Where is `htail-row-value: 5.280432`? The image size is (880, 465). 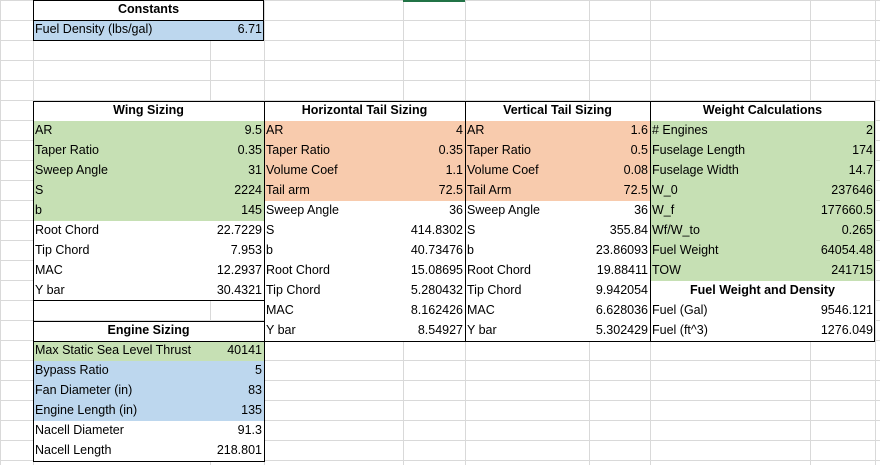
htail-row-value: 5.280432 is located at coordinates (434, 291).